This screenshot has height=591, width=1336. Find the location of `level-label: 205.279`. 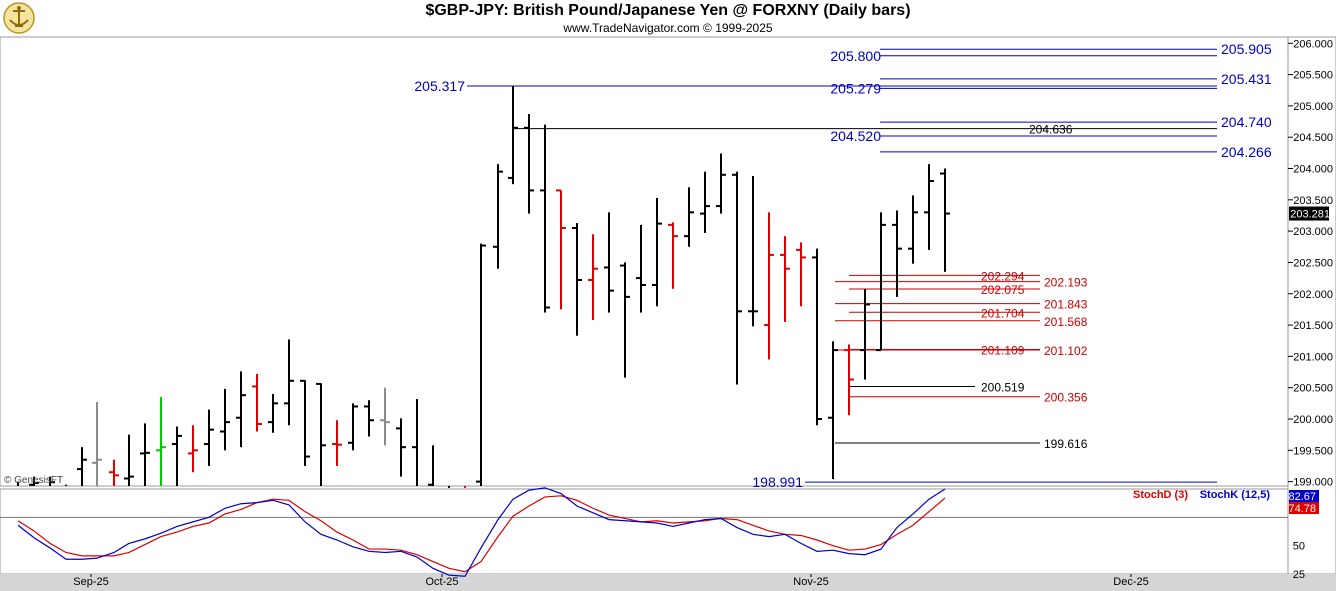

level-label: 205.279 is located at coordinates (855, 88).